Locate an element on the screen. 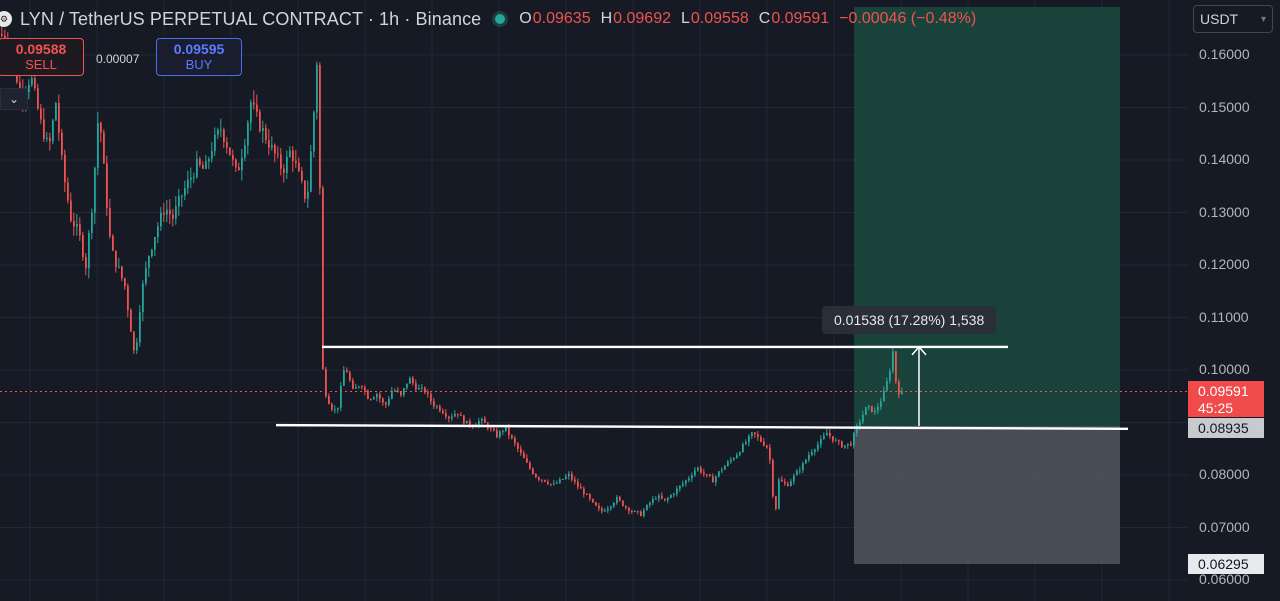  long-position-profit-zone is located at coordinates (987, 216).